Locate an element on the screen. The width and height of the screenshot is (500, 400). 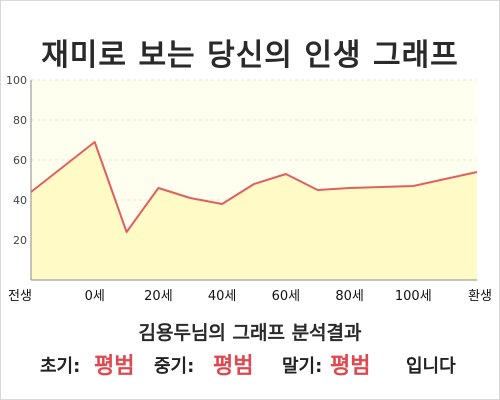
y-tick-labels: 20 40 60 80 100 is located at coordinates (16, 160).